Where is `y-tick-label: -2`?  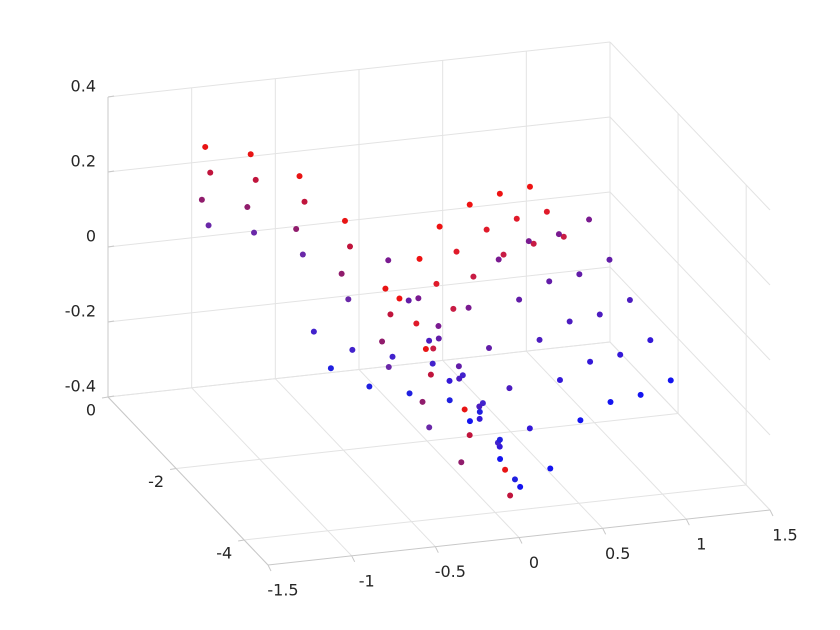 y-tick-label: -2 is located at coordinates (156, 481).